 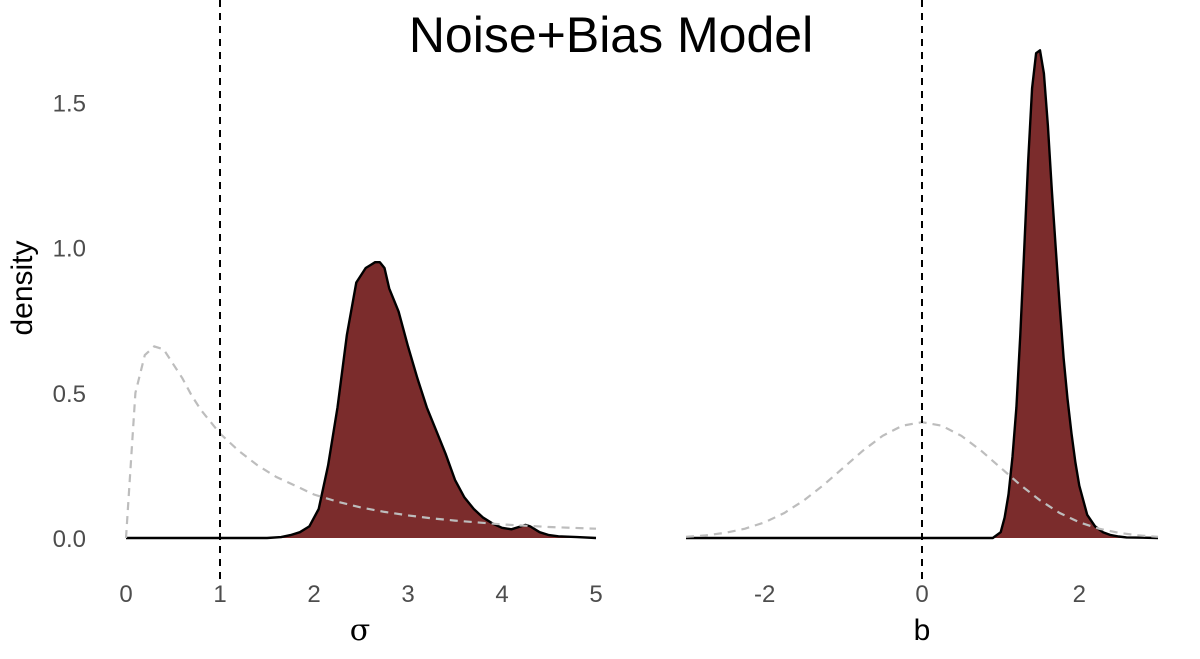 I want to click on x-tick-label-left: 0, so click(x=125, y=594).